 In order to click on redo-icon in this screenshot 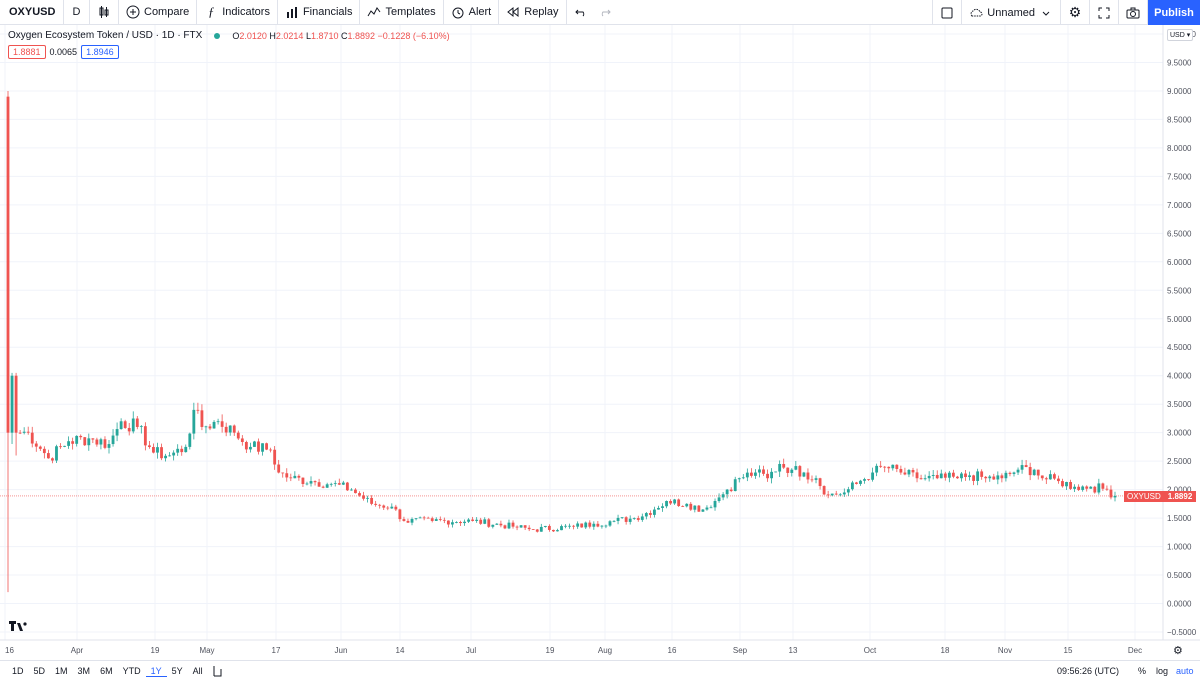, I will do `click(605, 12)`.